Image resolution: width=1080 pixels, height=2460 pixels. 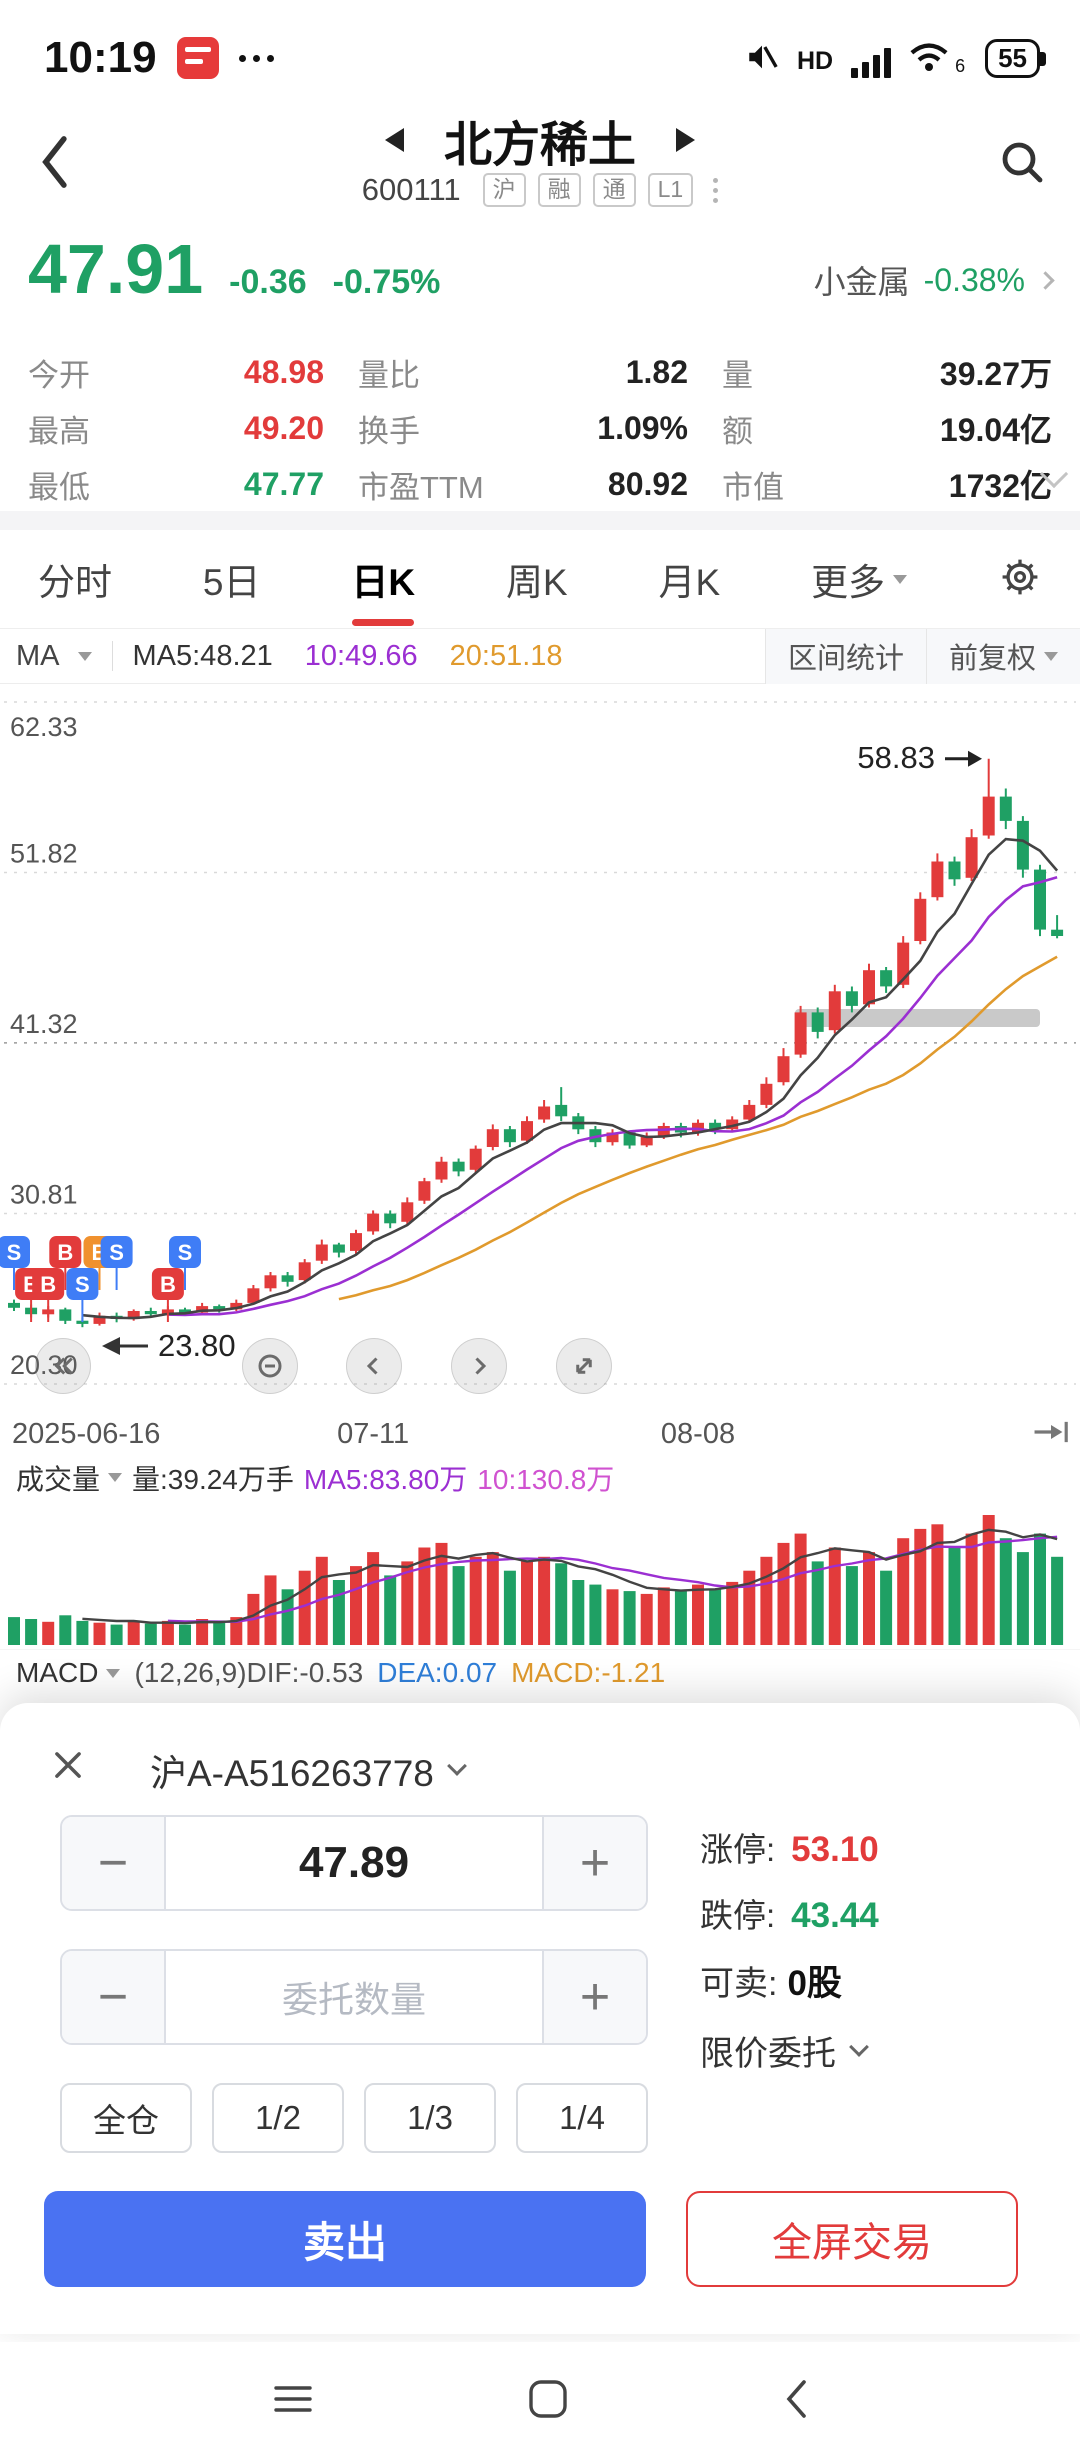 What do you see at coordinates (383, 579) in the screenshot?
I see `tab-日K: 日K` at bounding box center [383, 579].